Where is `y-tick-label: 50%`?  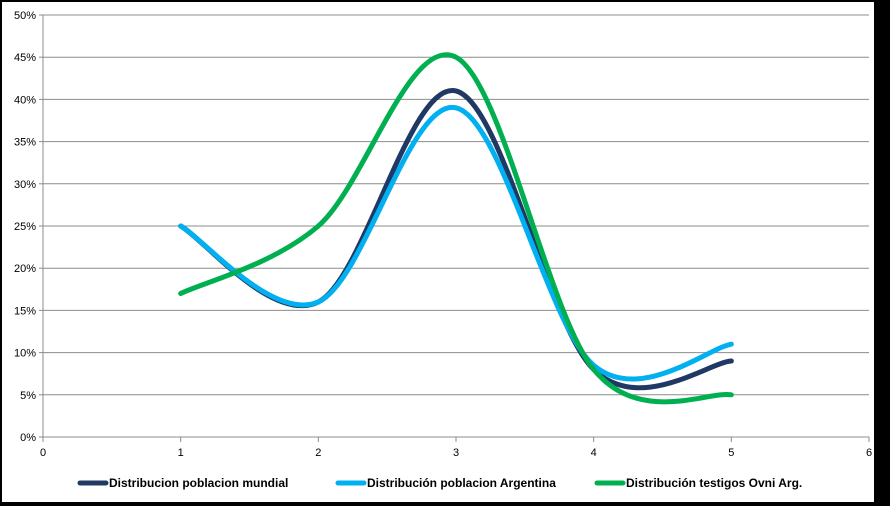 y-tick-label: 50% is located at coordinates (25, 16).